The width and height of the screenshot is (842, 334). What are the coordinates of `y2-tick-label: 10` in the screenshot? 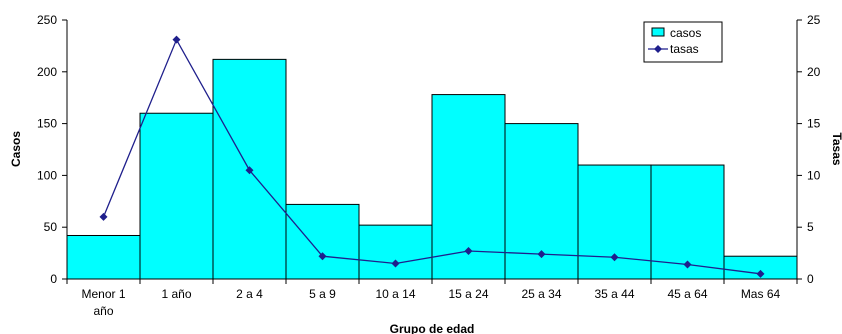 It's located at (814, 175).